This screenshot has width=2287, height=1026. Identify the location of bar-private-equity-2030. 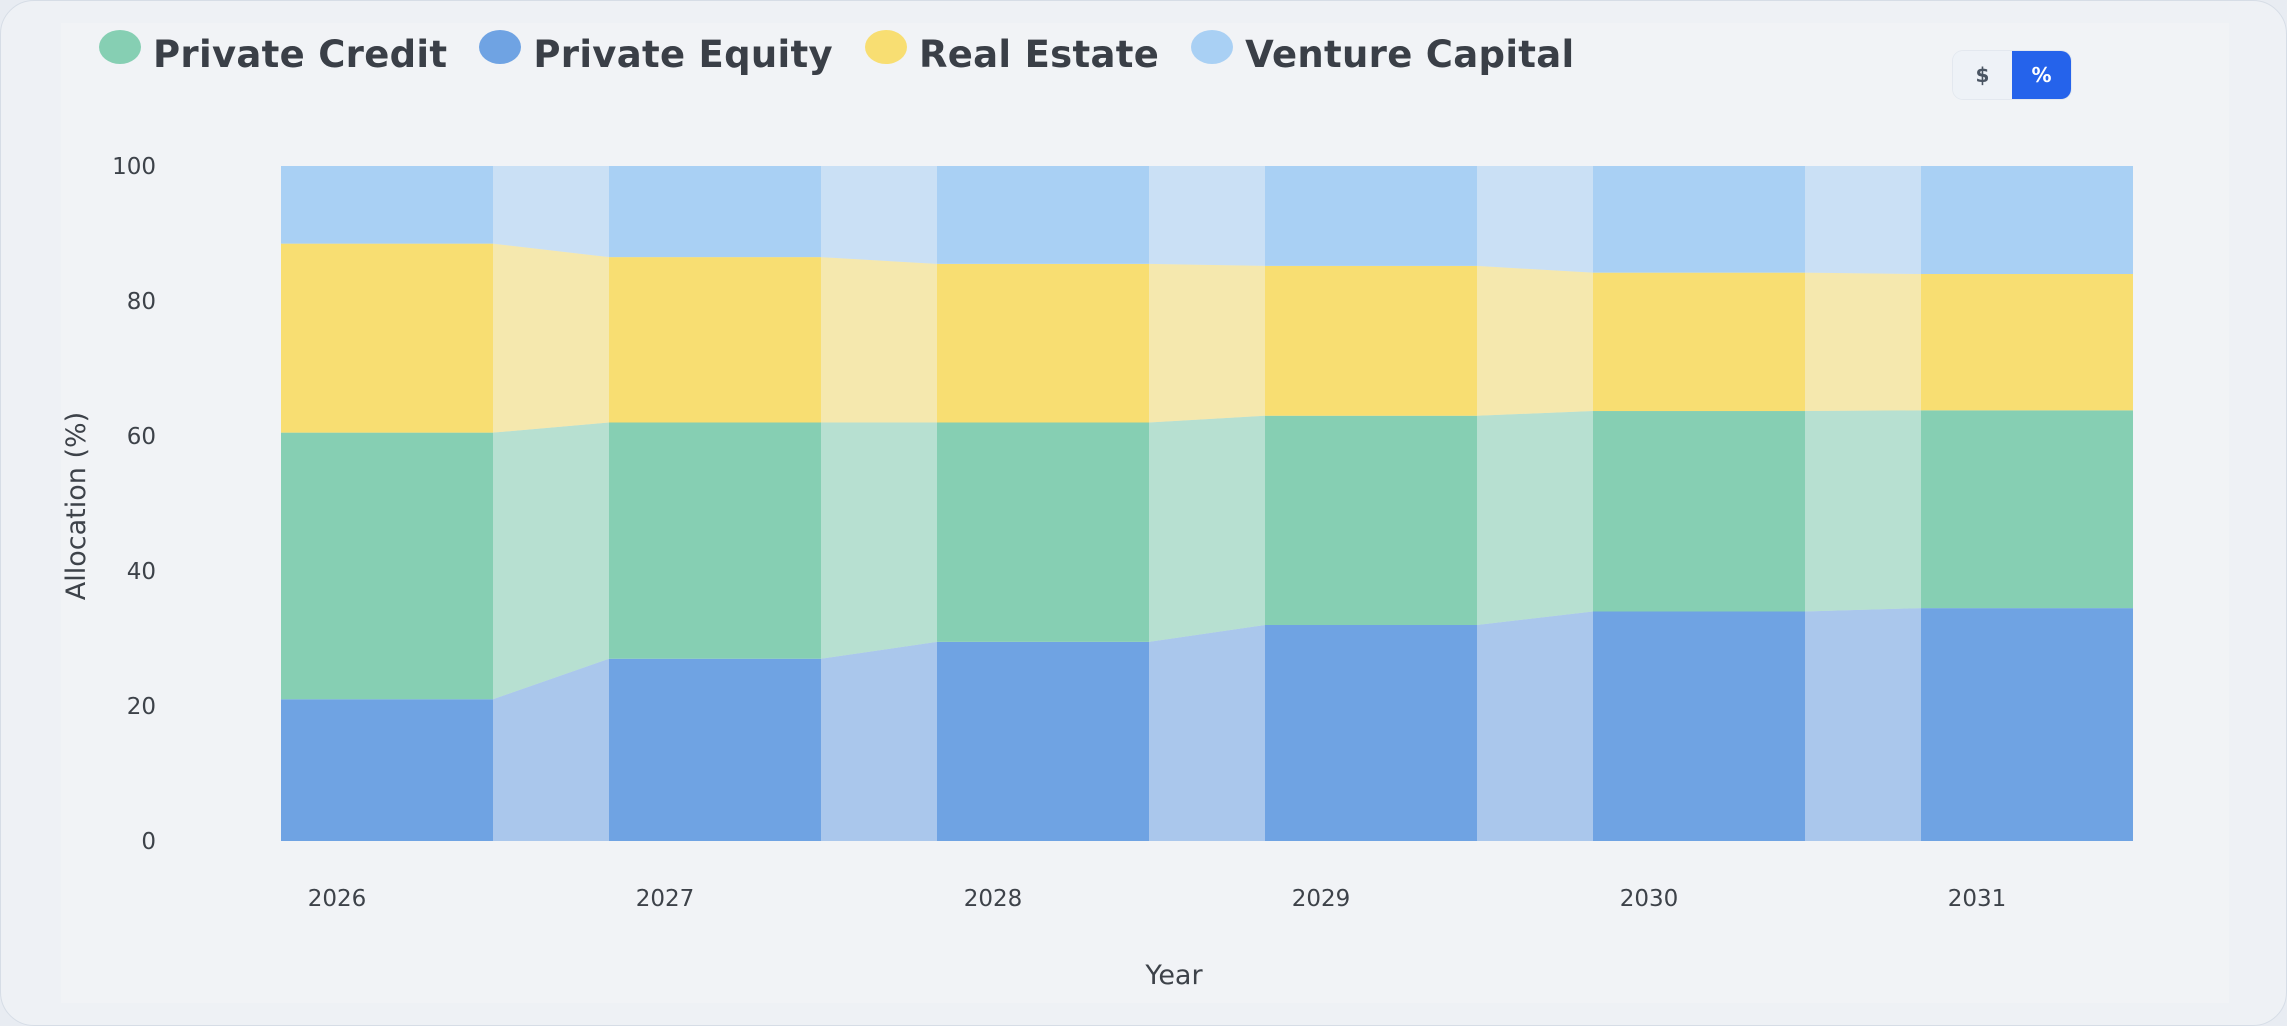
(1699, 726).